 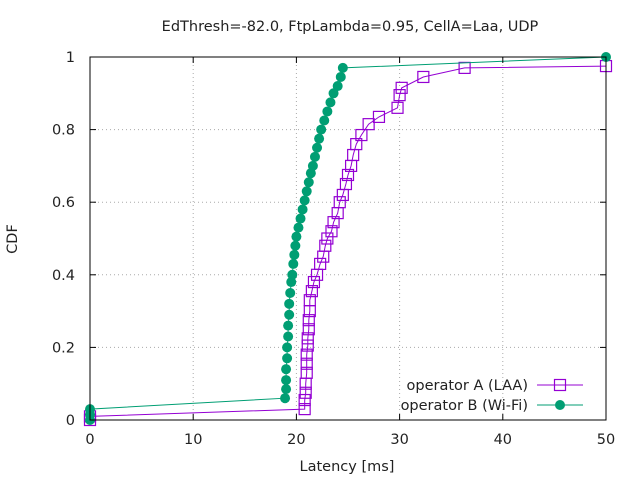 I want to click on x-tick-label: 0, so click(x=89, y=440).